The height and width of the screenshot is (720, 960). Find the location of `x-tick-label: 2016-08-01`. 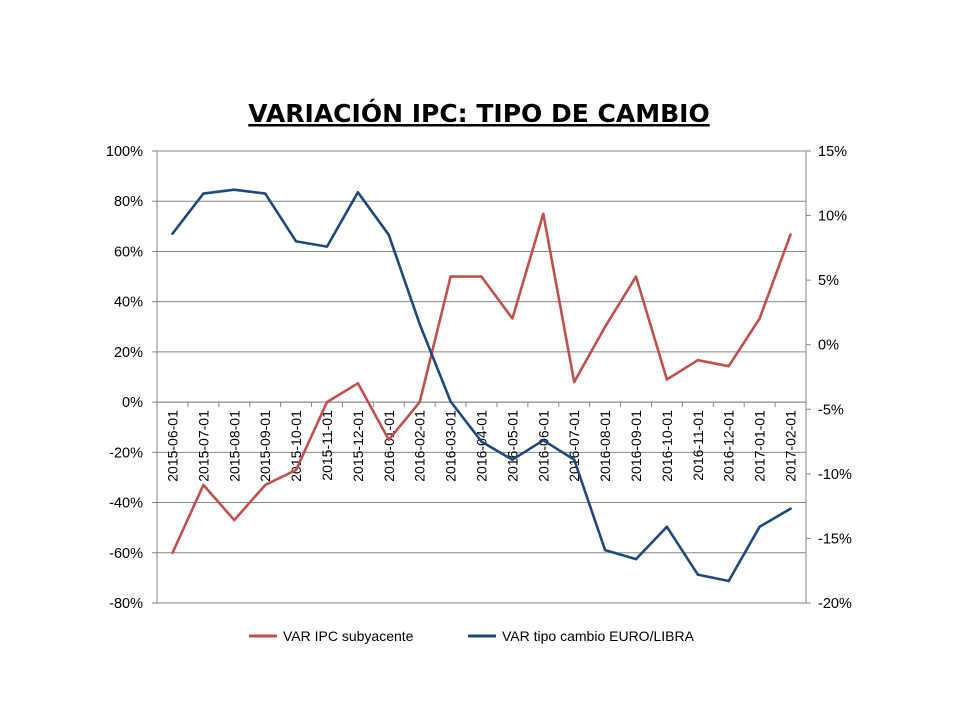

x-tick-label: 2016-08-01 is located at coordinates (605, 446).